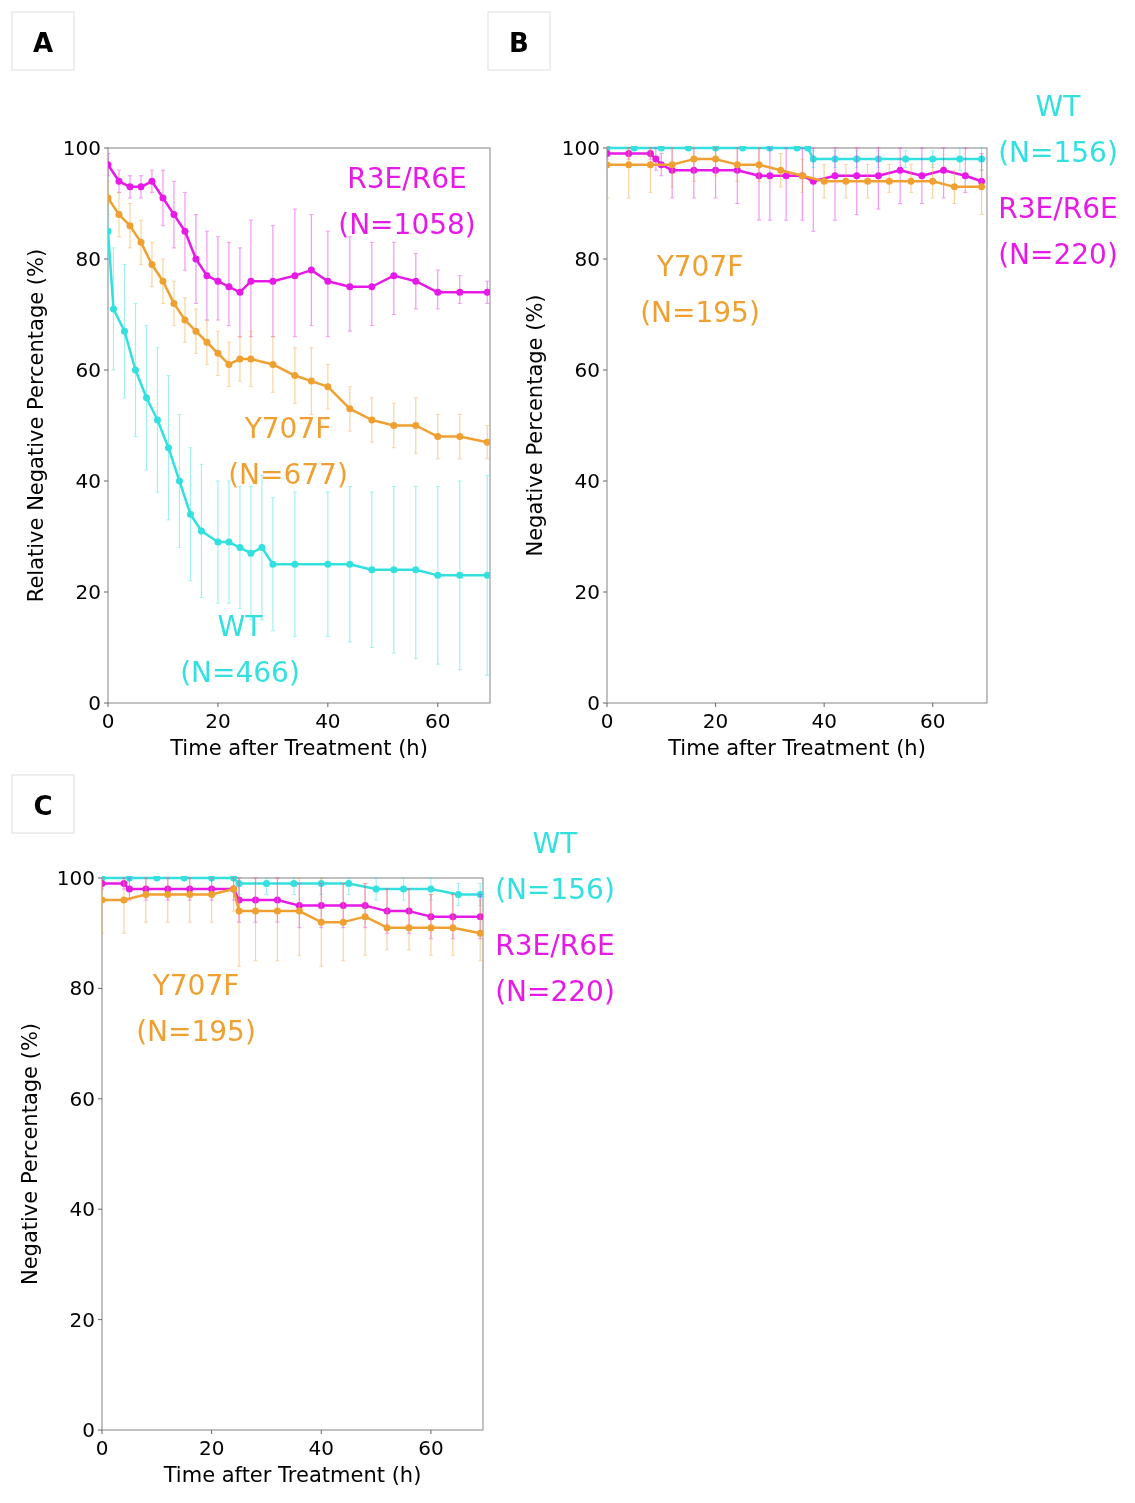  Describe the element at coordinates (43, 43) in the screenshot. I see `chart-title: A` at that location.